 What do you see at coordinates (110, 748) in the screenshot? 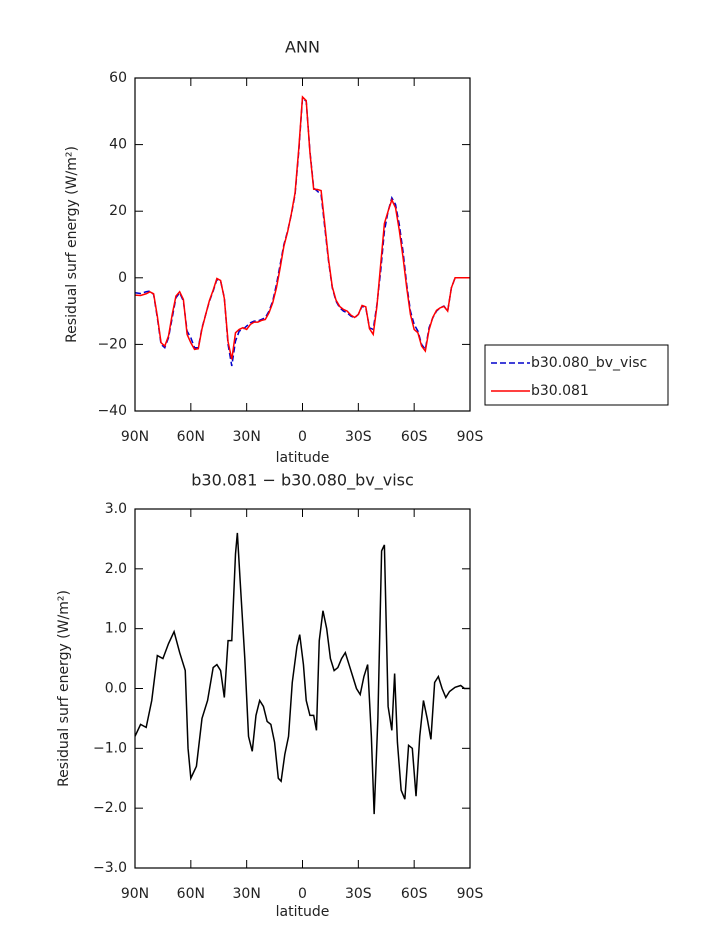
I see `y-tick-label: −1.0` at bounding box center [110, 748].